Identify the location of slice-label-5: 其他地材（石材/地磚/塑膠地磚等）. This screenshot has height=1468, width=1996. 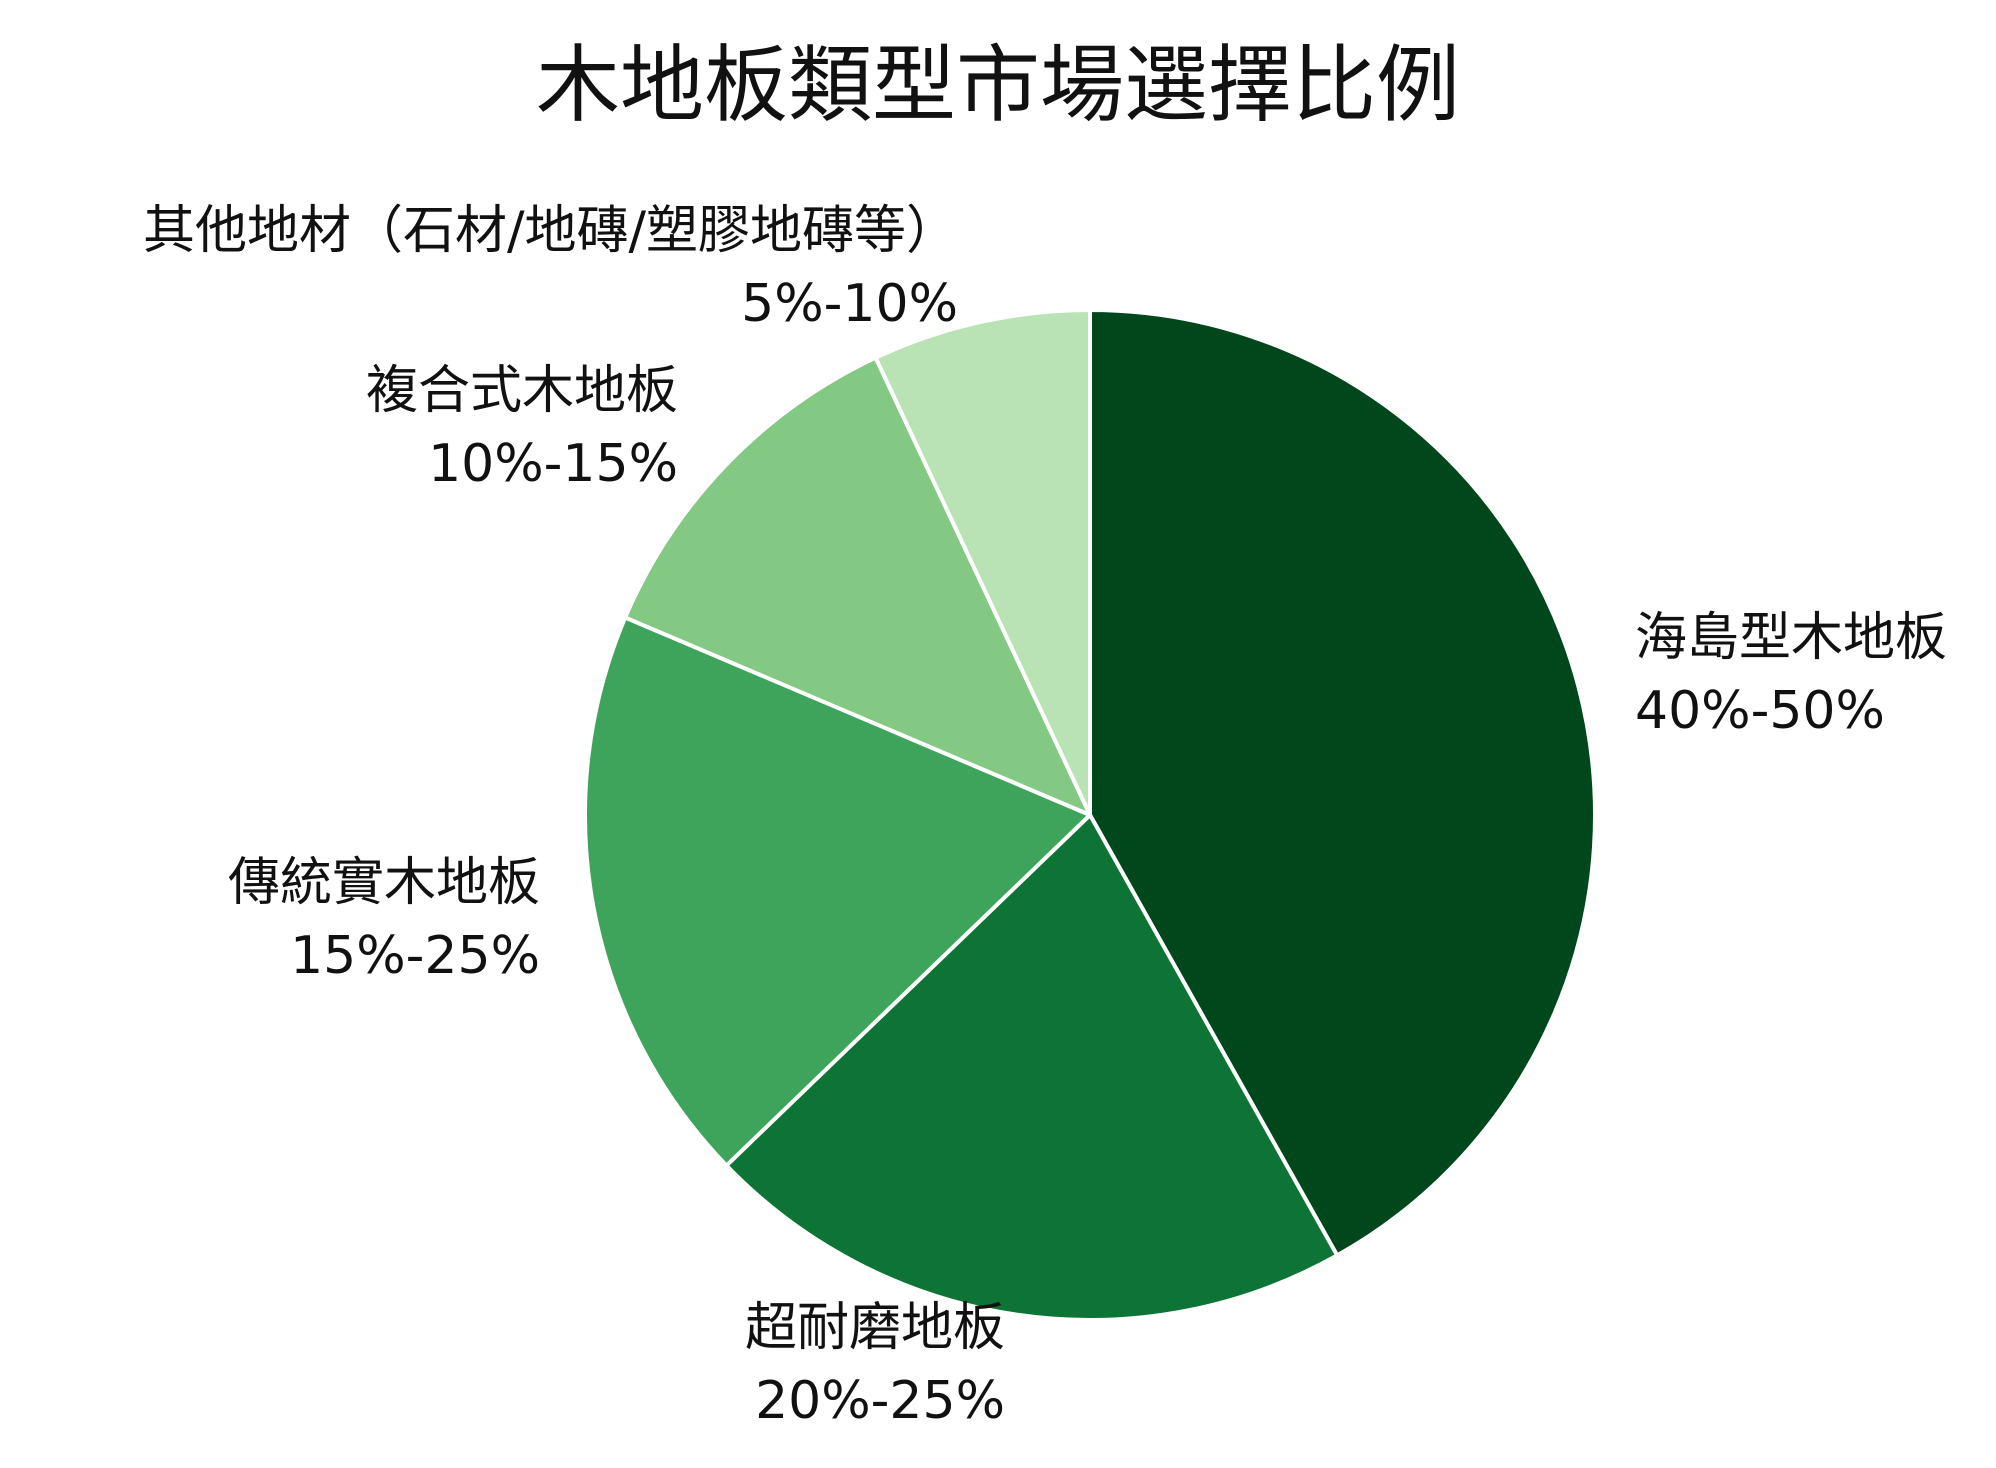
(550, 231).